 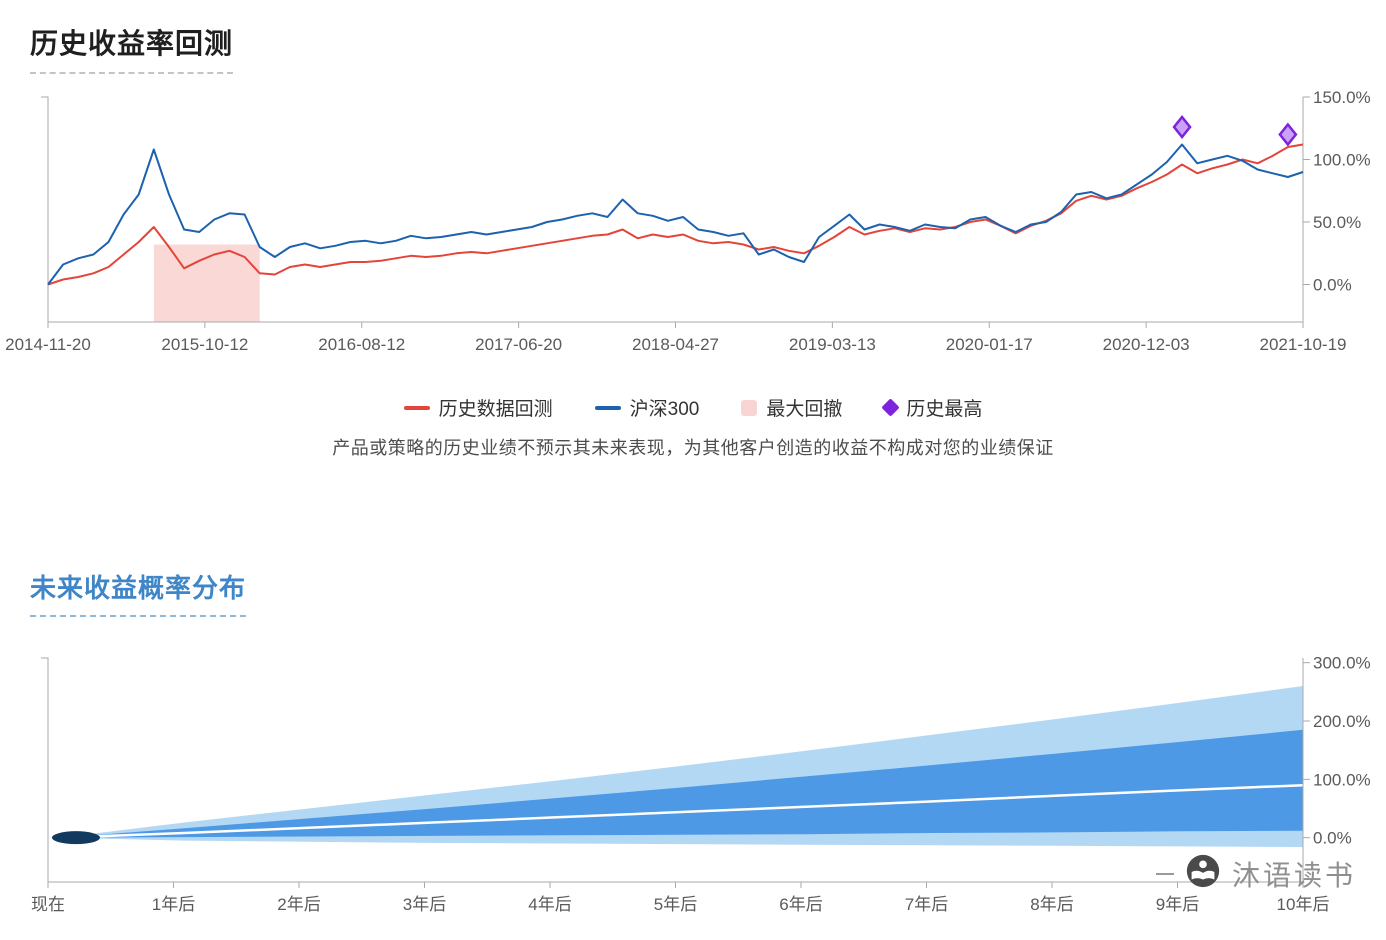 I want to click on legend-item-3: 最大回撤, so click(x=791, y=407).